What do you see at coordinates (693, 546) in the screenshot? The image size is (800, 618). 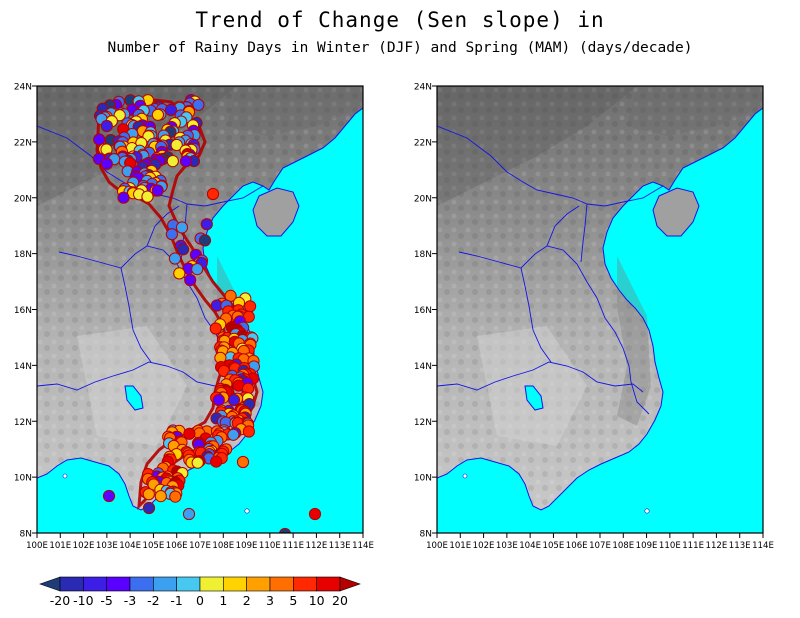 I see `lon-tick-label: 111E` at bounding box center [693, 546].